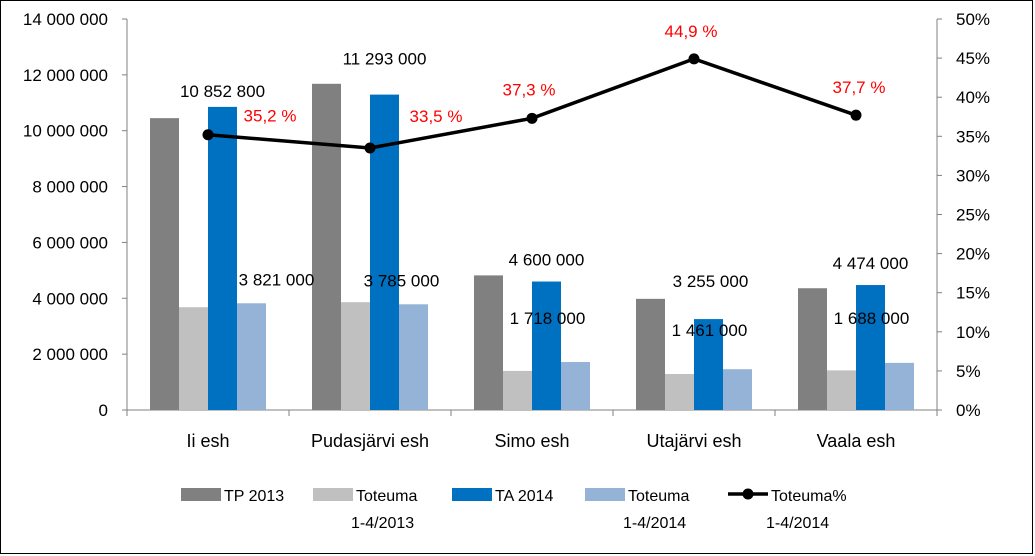  What do you see at coordinates (547, 260) in the screenshot?
I see `bar-data-label: 4 600 000` at bounding box center [547, 260].